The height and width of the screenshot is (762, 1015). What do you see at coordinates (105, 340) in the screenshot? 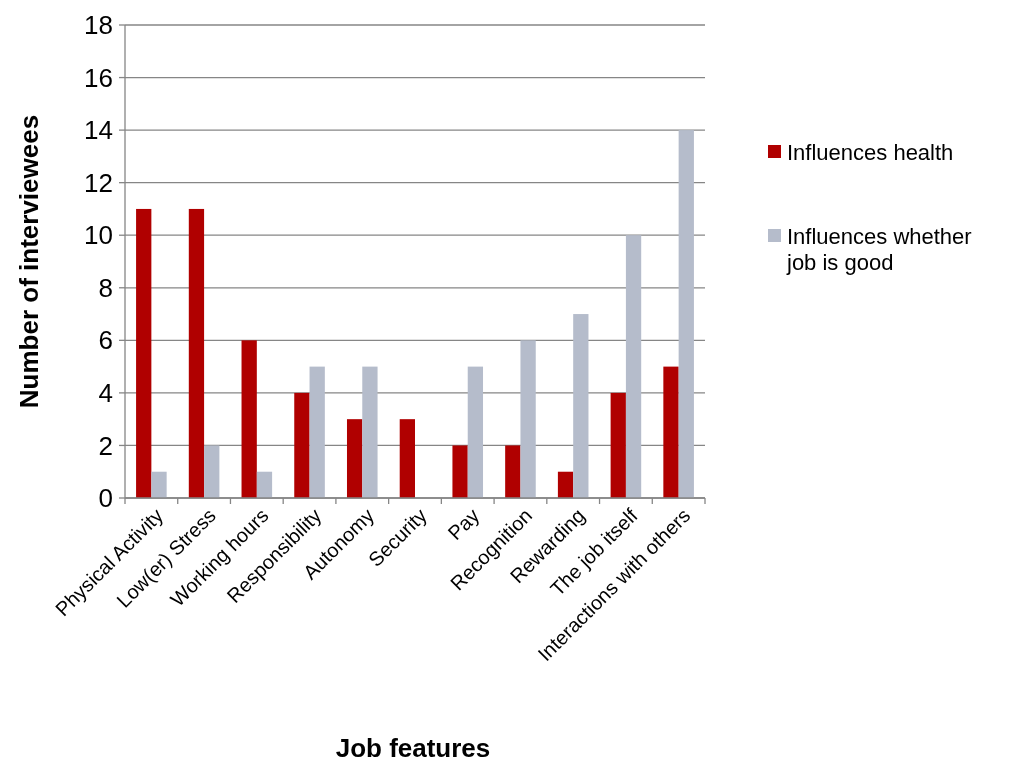
I see `y-tick-label: 6` at bounding box center [105, 340].